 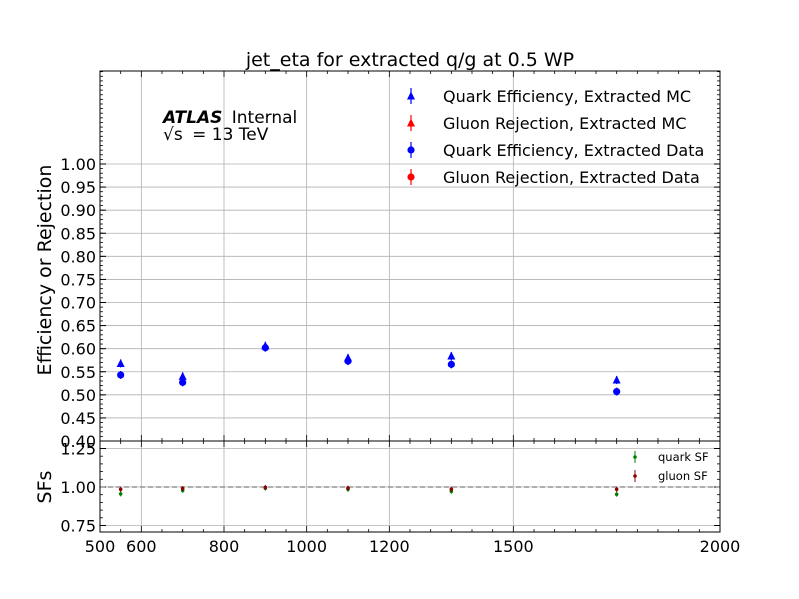 I want to click on efficiency-y-axis-label: Efficiency or Rejection, so click(x=45, y=270).